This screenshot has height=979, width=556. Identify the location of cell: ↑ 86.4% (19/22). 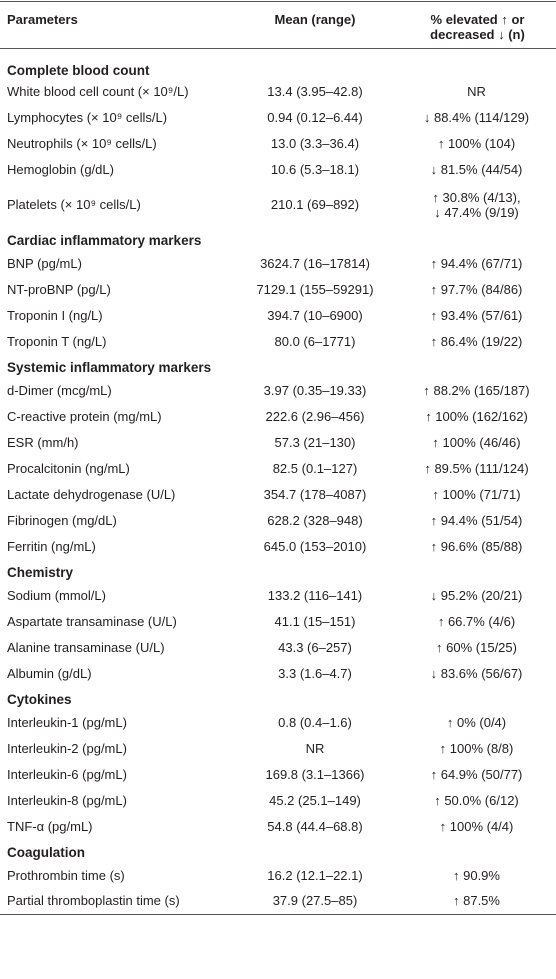
(470, 341).